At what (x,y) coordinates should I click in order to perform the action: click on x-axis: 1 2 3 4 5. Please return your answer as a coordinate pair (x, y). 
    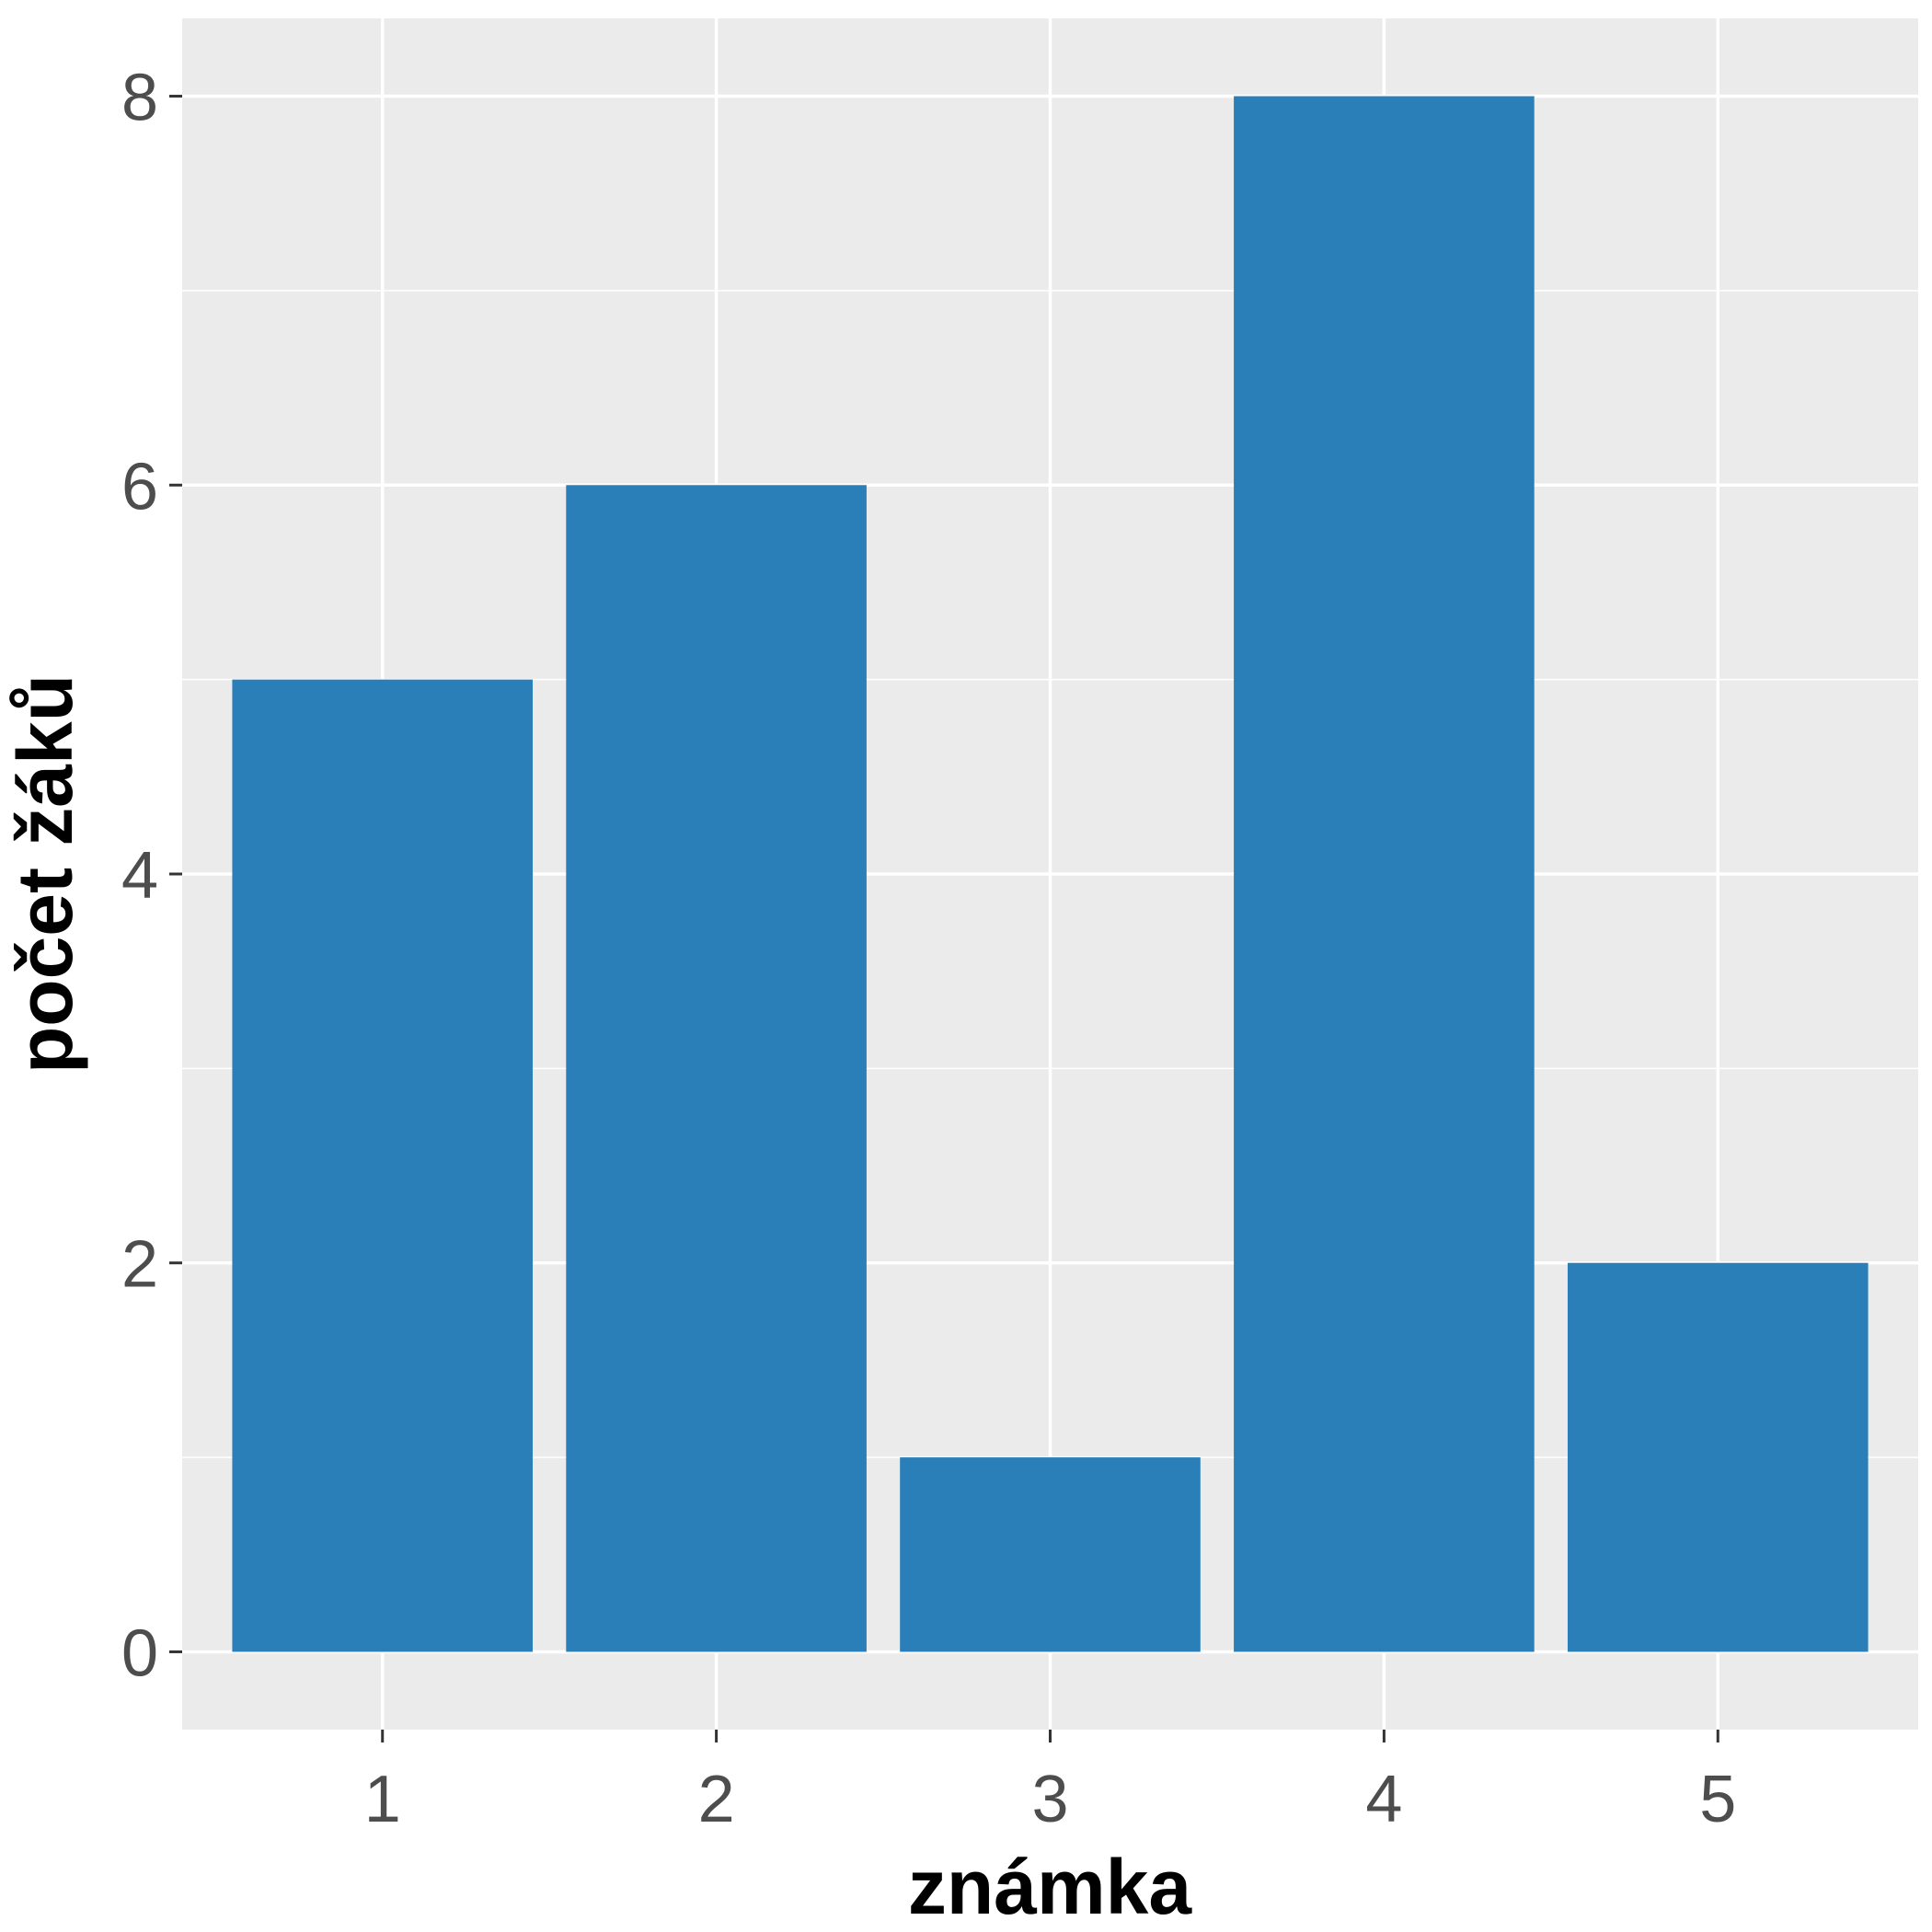
    Looking at the image, I should click on (1050, 1783).